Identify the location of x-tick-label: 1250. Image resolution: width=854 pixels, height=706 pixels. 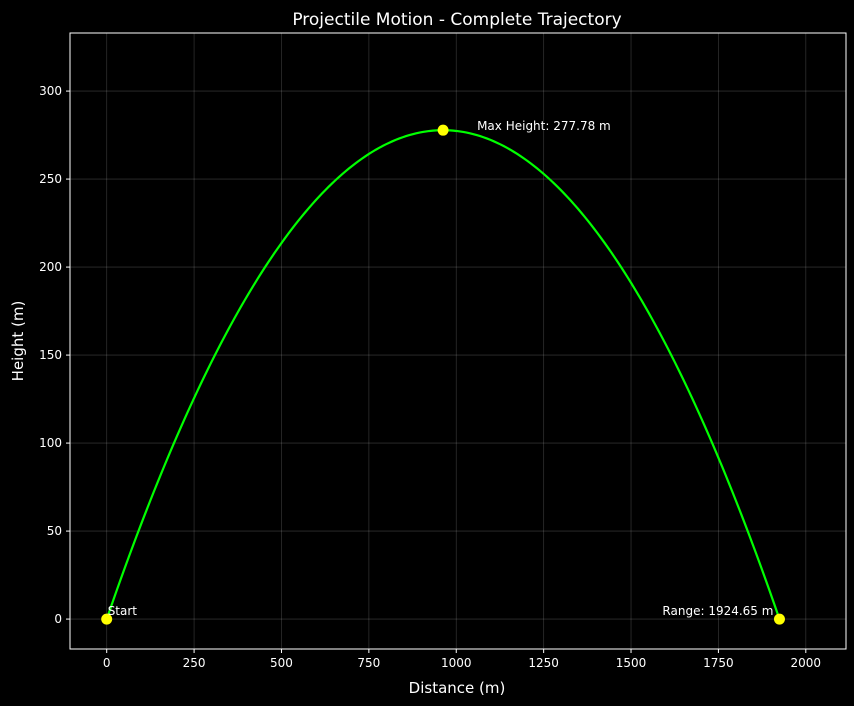
(543, 663).